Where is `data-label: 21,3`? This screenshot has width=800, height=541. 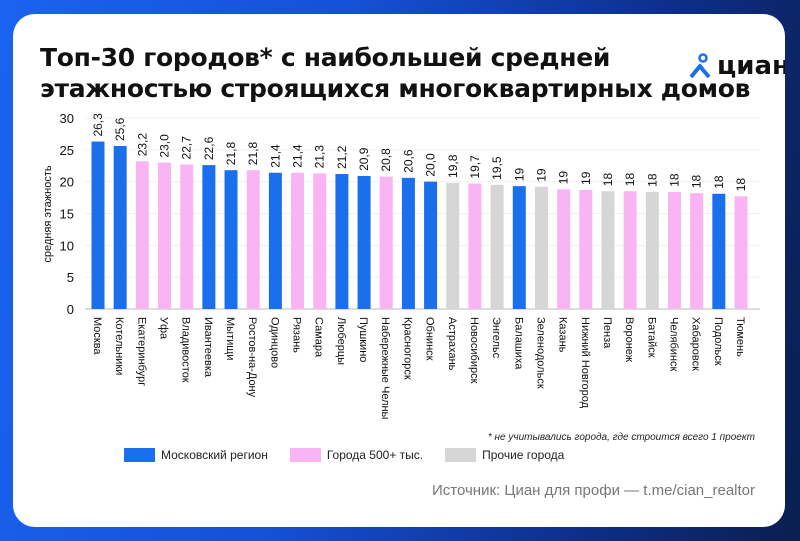 data-label: 21,3 is located at coordinates (320, 157).